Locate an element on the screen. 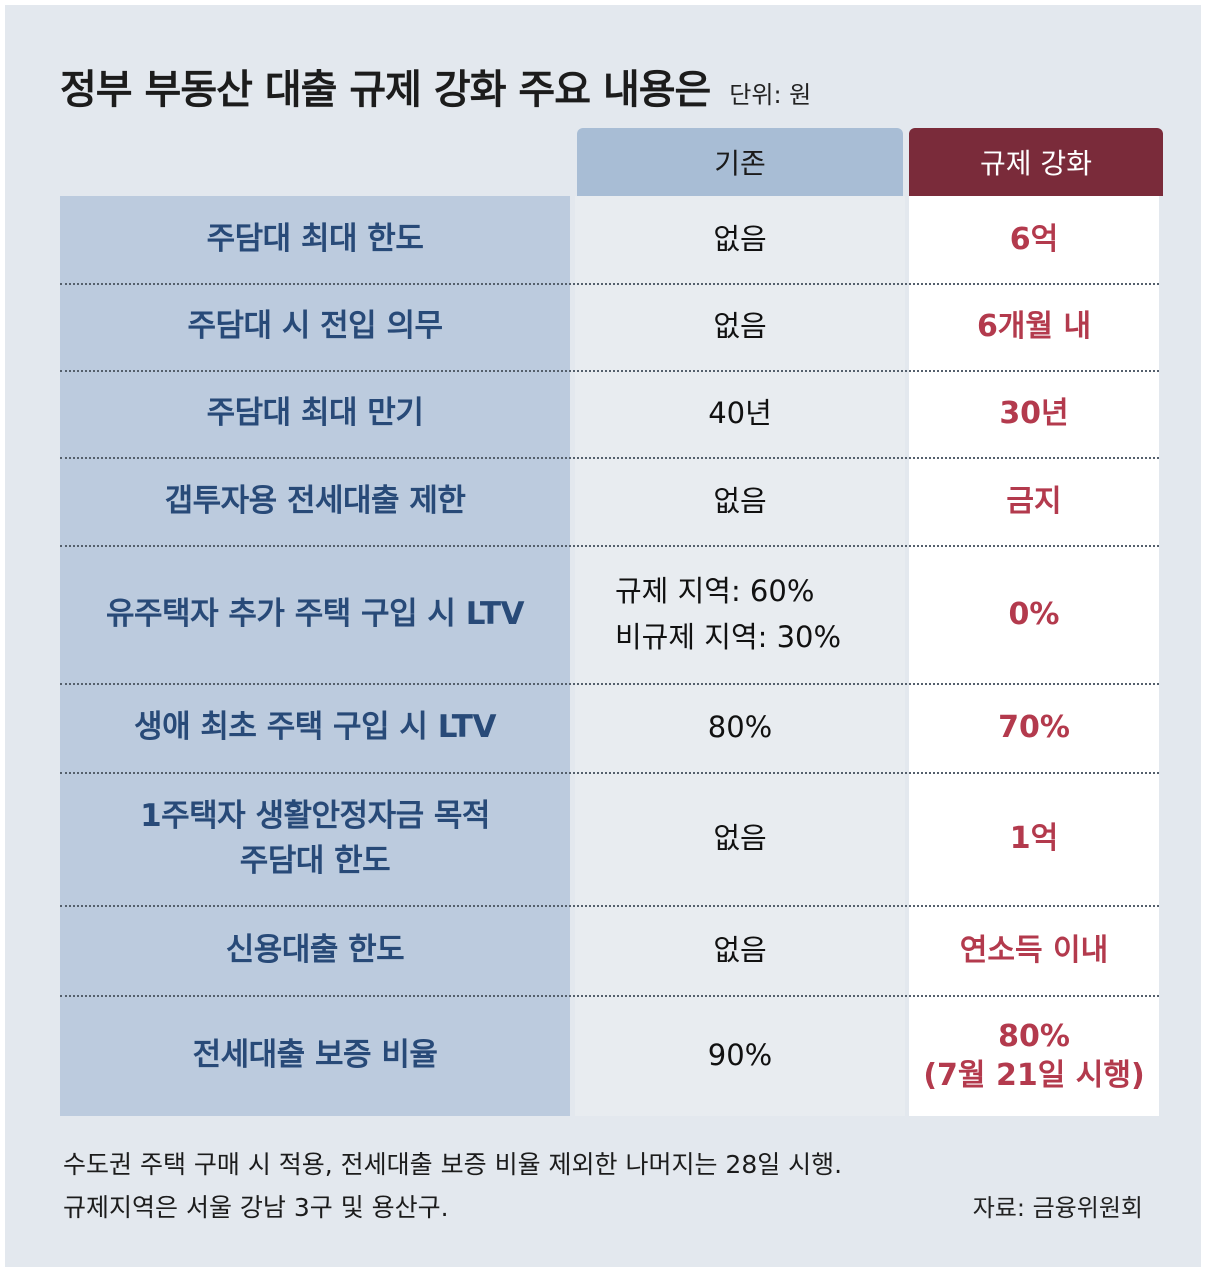 The height and width of the screenshot is (1273, 1206). strengthened-value: 30년 is located at coordinates (1034, 413).